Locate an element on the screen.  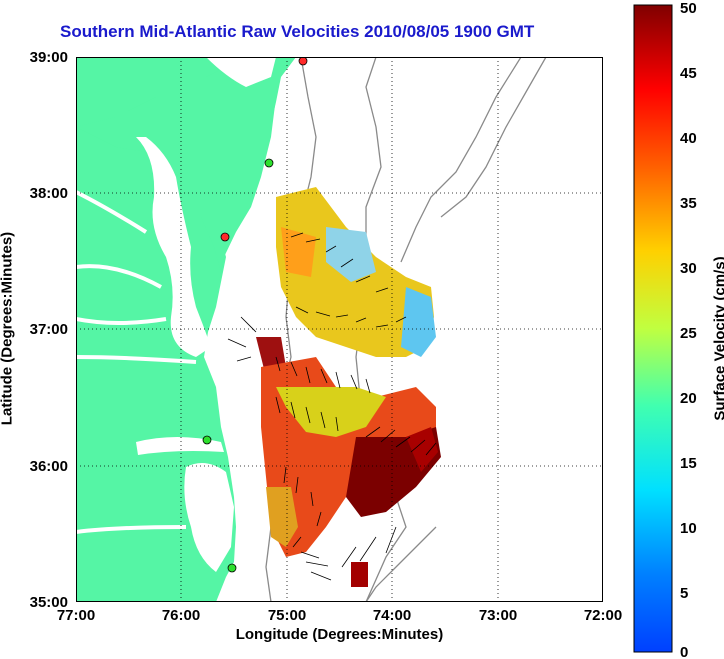
x-tick-label: 76:00 is located at coordinates (181, 615).